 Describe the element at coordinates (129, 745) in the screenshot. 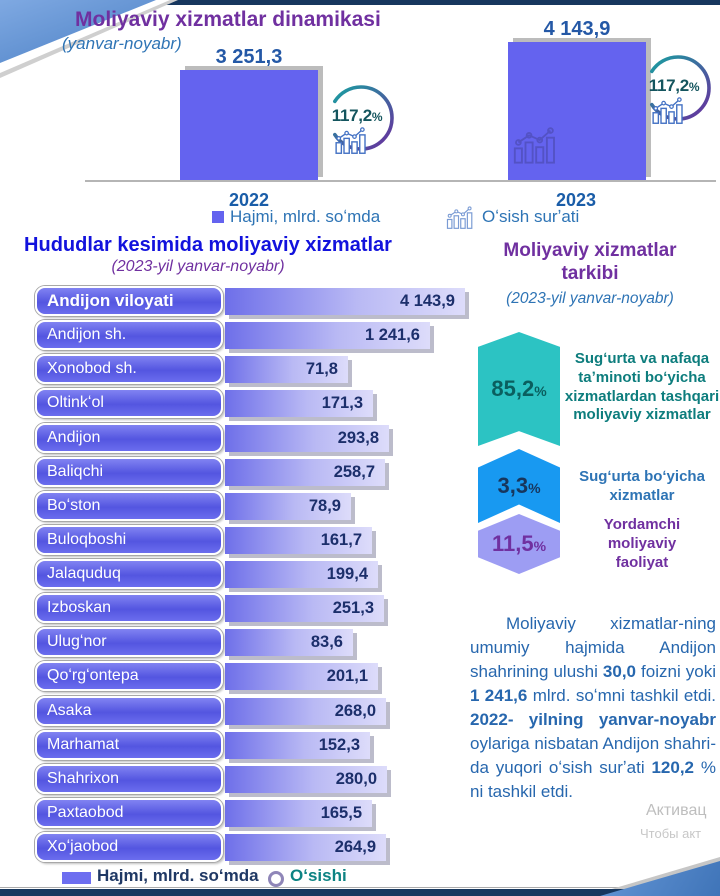

I see `region-name-button: Marhamat` at that location.